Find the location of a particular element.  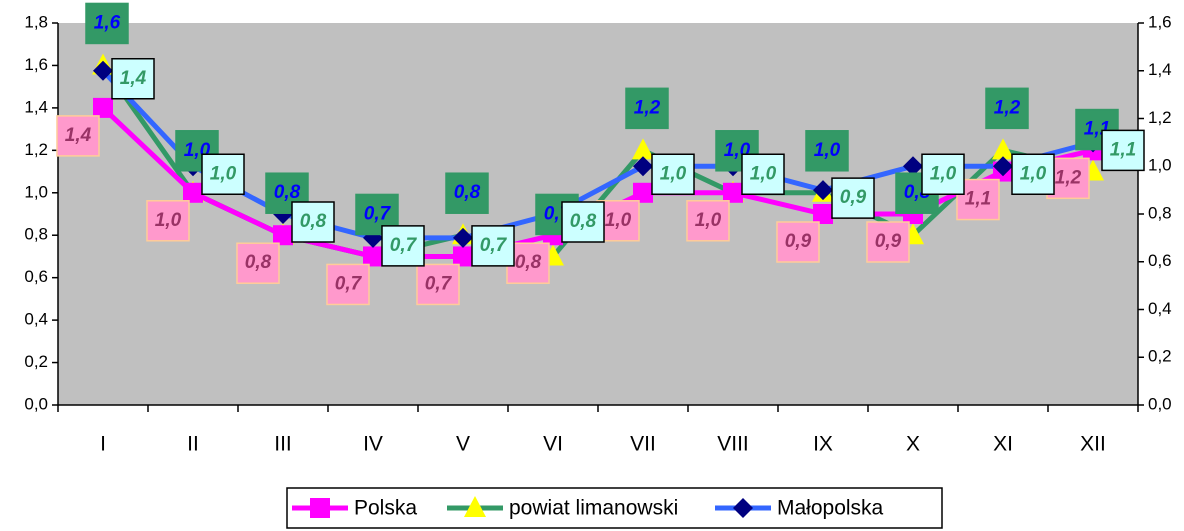

y2-tick-label: 1,0 is located at coordinates (1160, 165).